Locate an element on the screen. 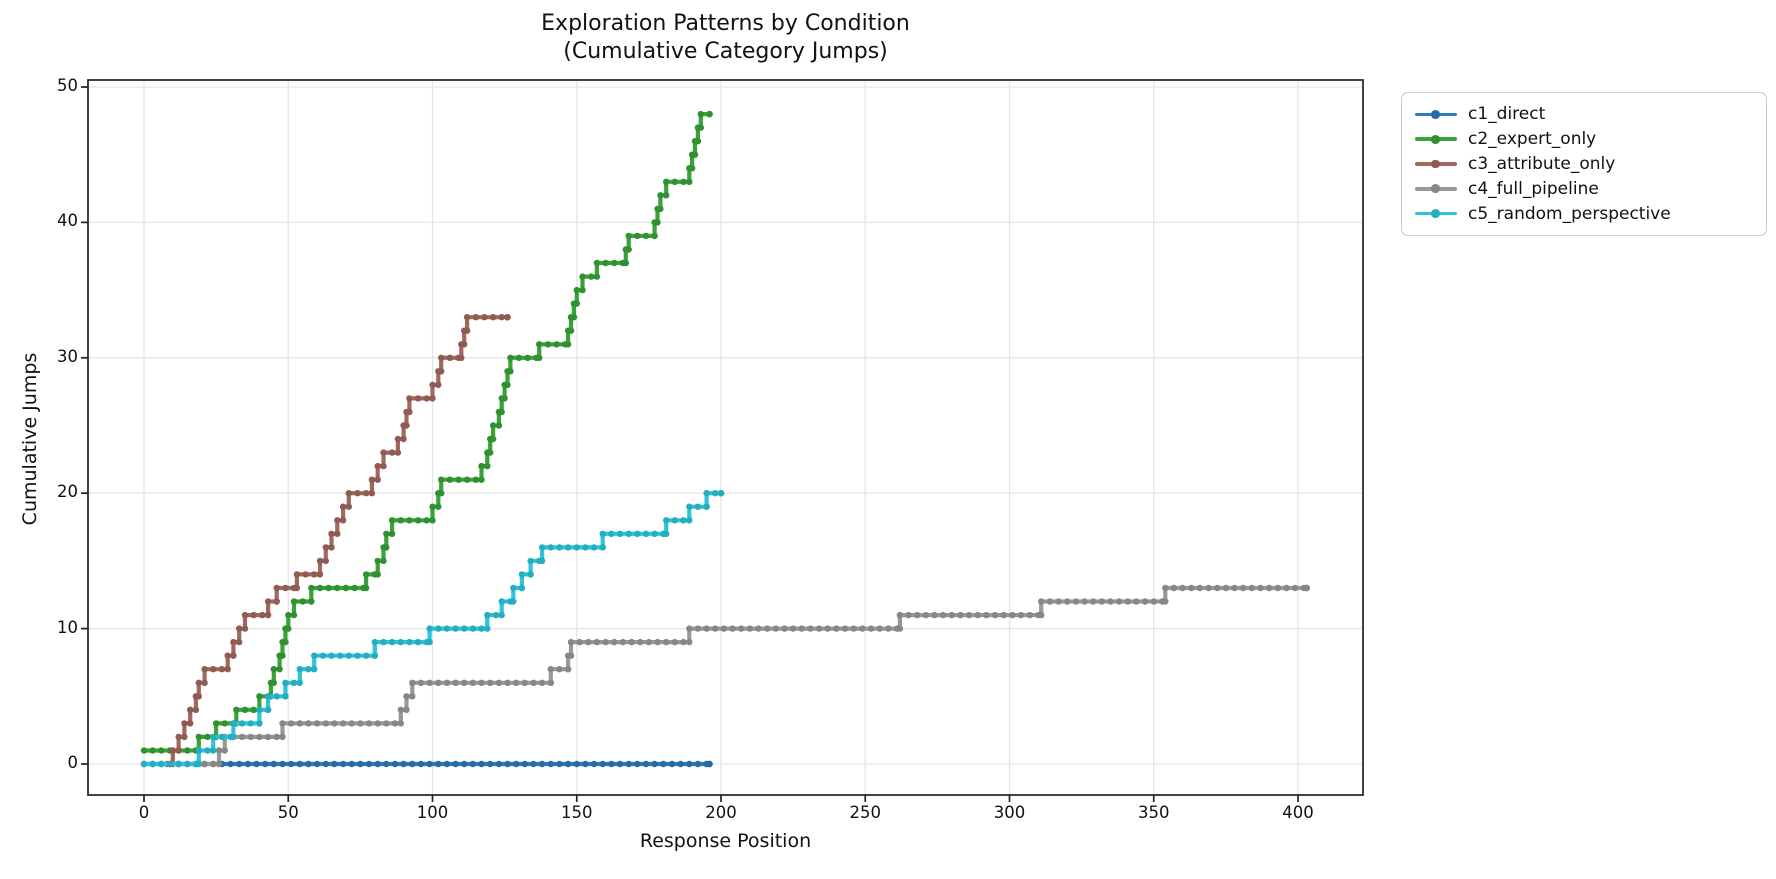 The height and width of the screenshot is (879, 1776). legend-label: c5_random_perspective is located at coordinates (1569, 213).